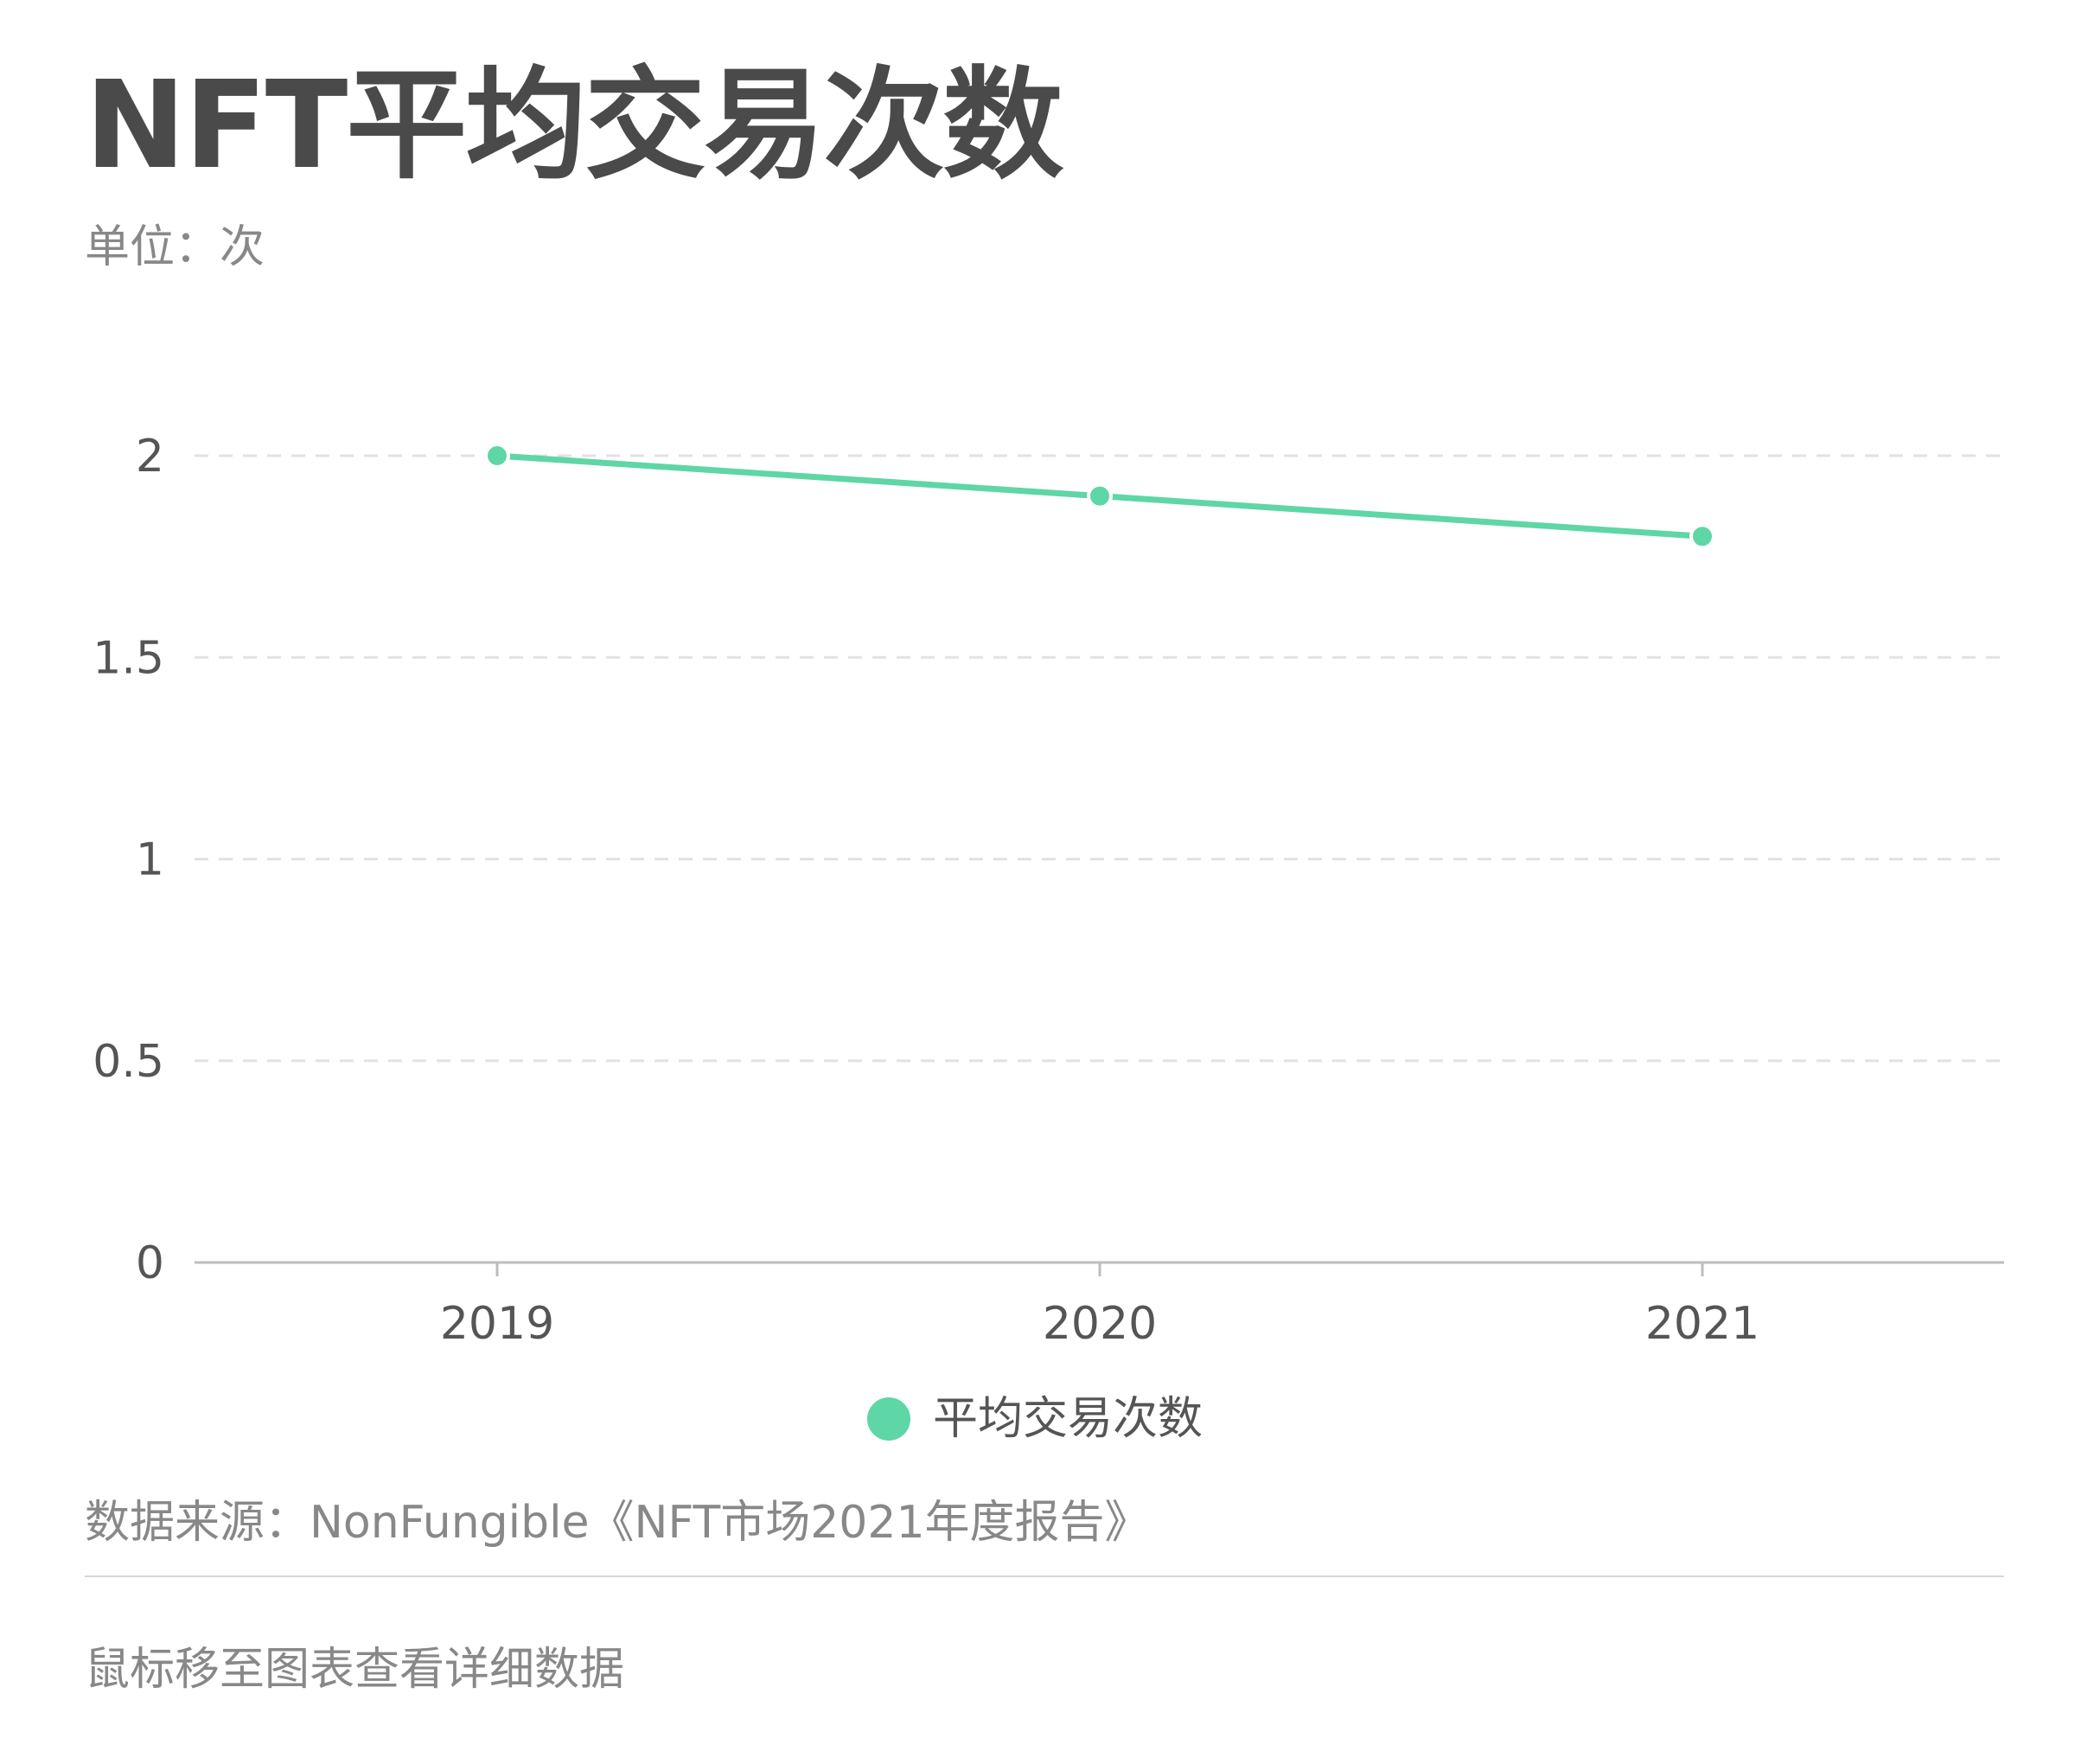  I want to click on y-tick-label: 0, so click(150, 1263).